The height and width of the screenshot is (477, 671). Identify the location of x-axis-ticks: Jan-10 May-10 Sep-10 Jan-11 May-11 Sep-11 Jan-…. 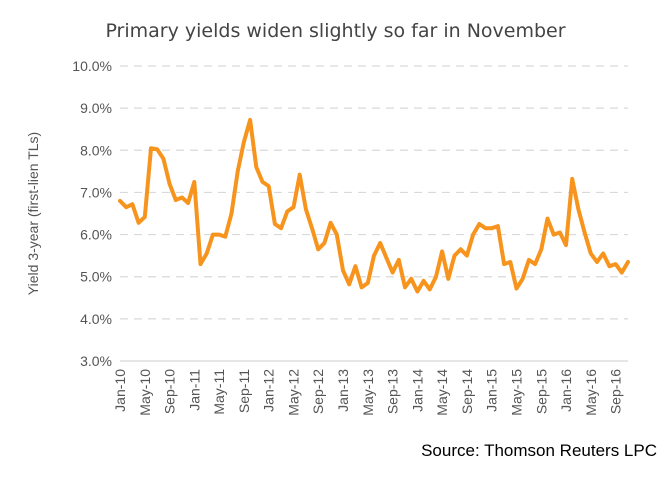
(368, 392).